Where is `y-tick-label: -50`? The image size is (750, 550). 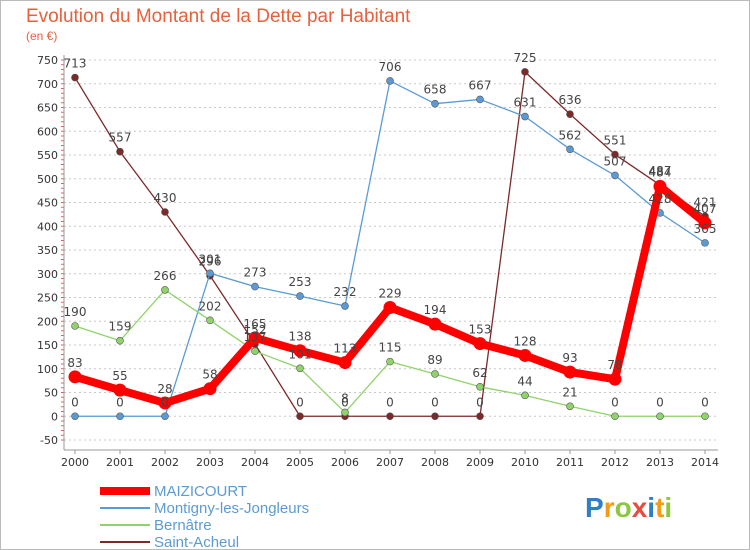 y-tick-label: -50 is located at coordinates (49, 440).